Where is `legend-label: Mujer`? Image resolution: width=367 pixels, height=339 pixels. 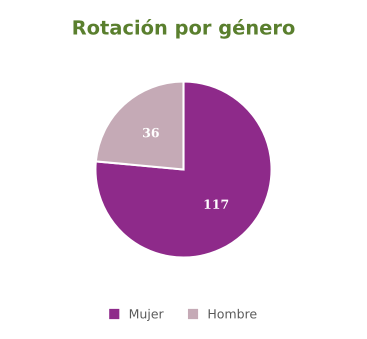
legend-label: Mujer is located at coordinates (147, 314).